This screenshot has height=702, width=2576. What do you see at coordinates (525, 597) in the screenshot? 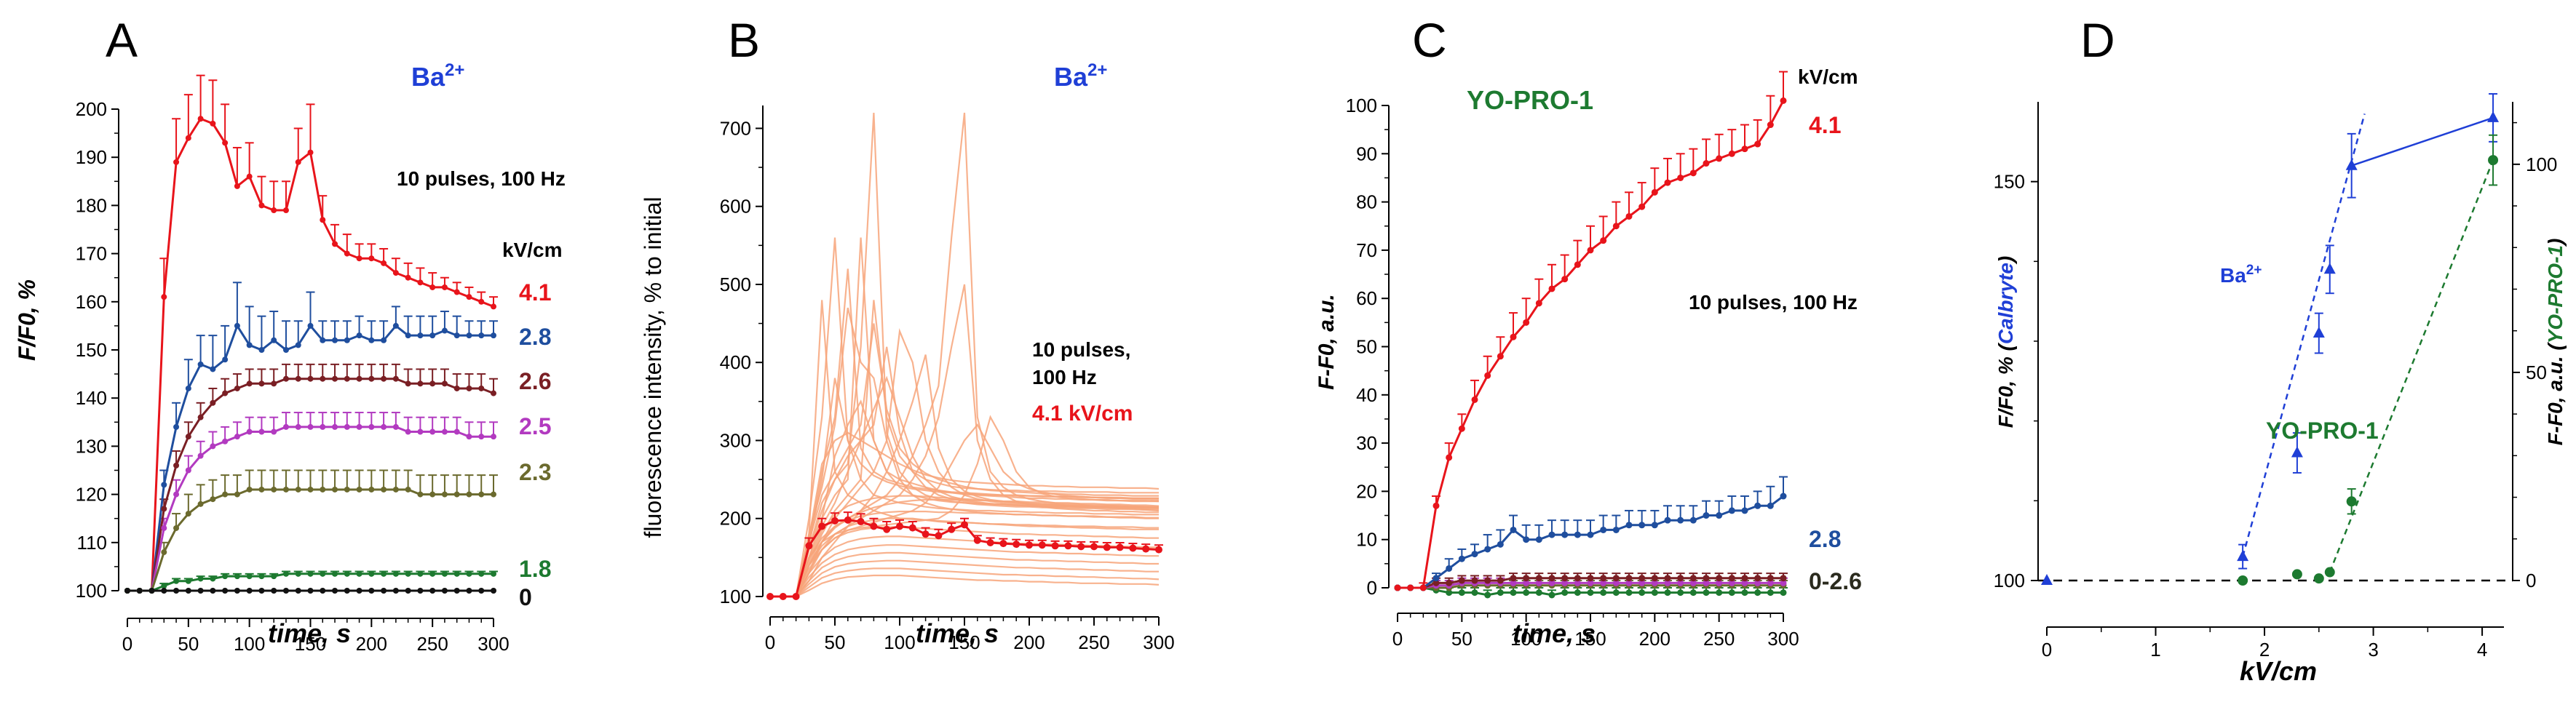
I see `panel-a-series-label-0: 0` at bounding box center [525, 597].